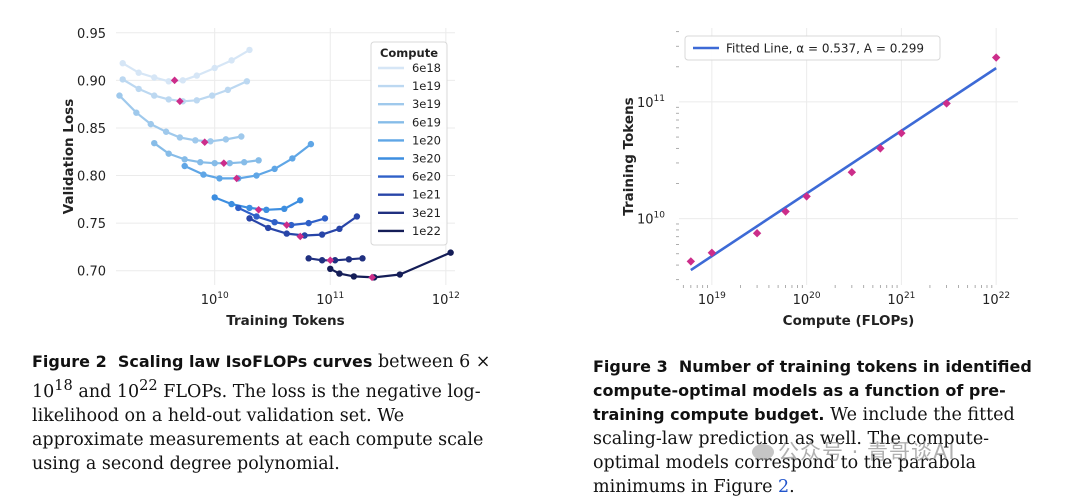 This screenshot has height=499, width=1080. I want to click on y-axis-label: Validation Loss, so click(69, 156).